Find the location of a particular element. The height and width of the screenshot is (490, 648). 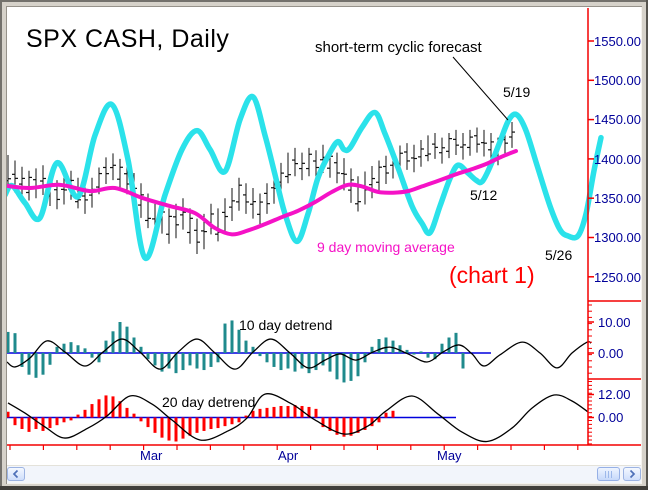

detrend10-axis-label: 10.00 is located at coordinates (614, 322).